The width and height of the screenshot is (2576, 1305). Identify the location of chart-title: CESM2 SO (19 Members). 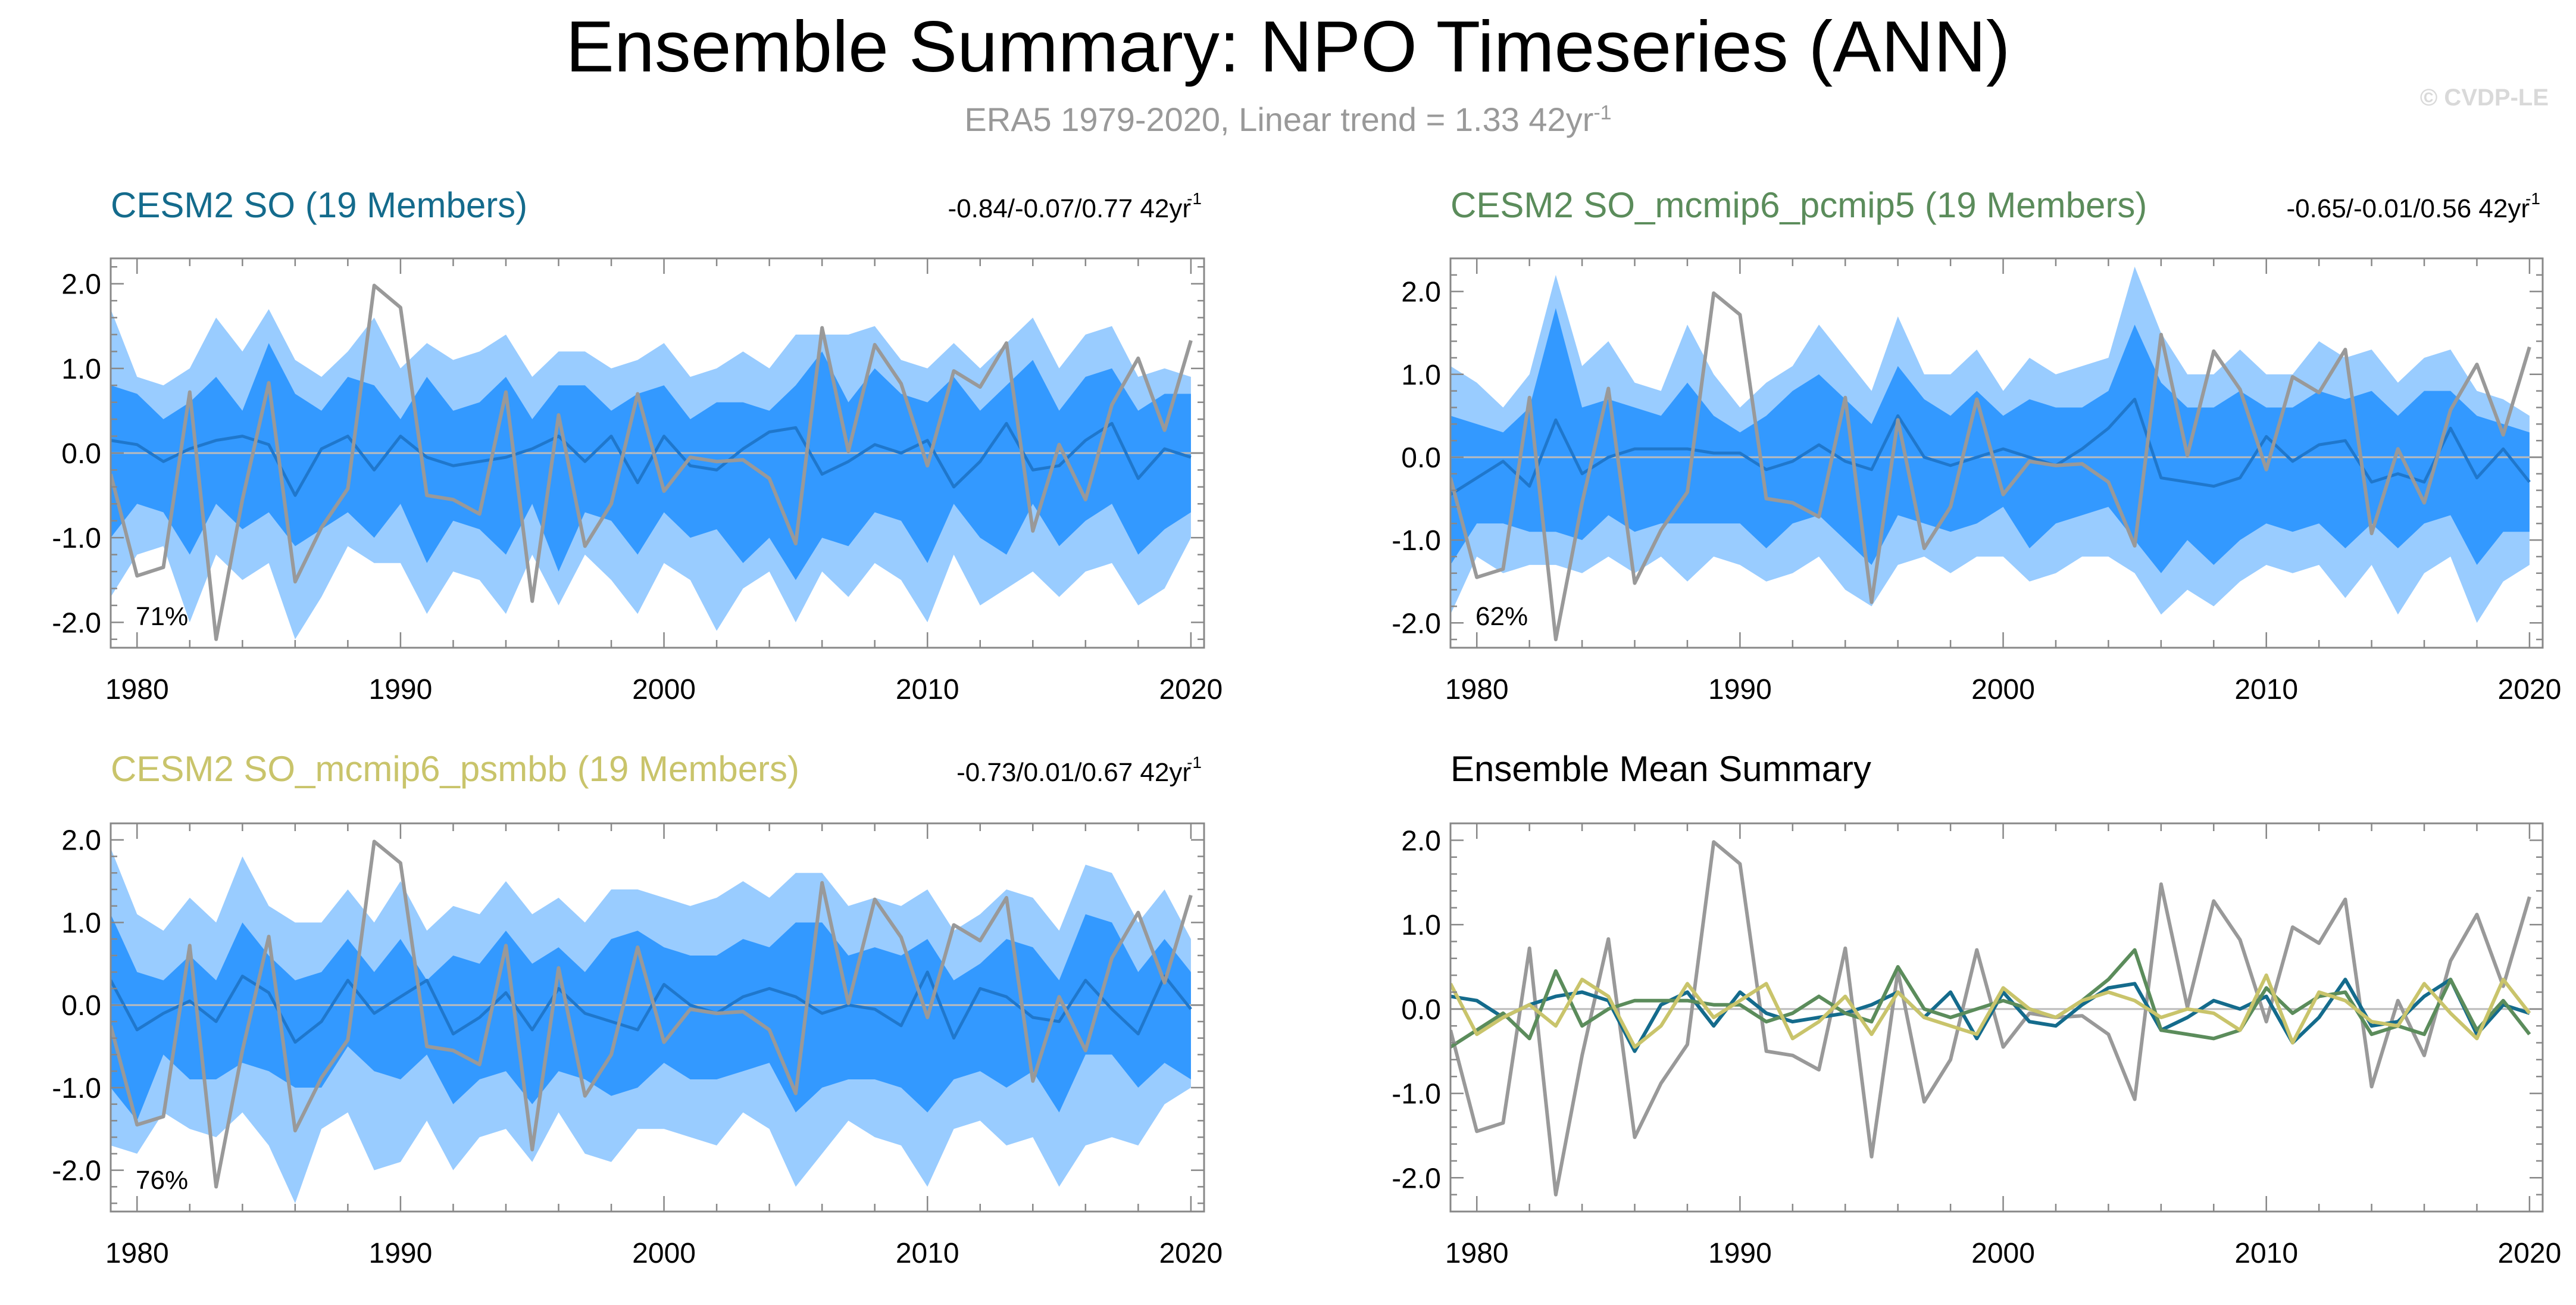
(319, 205).